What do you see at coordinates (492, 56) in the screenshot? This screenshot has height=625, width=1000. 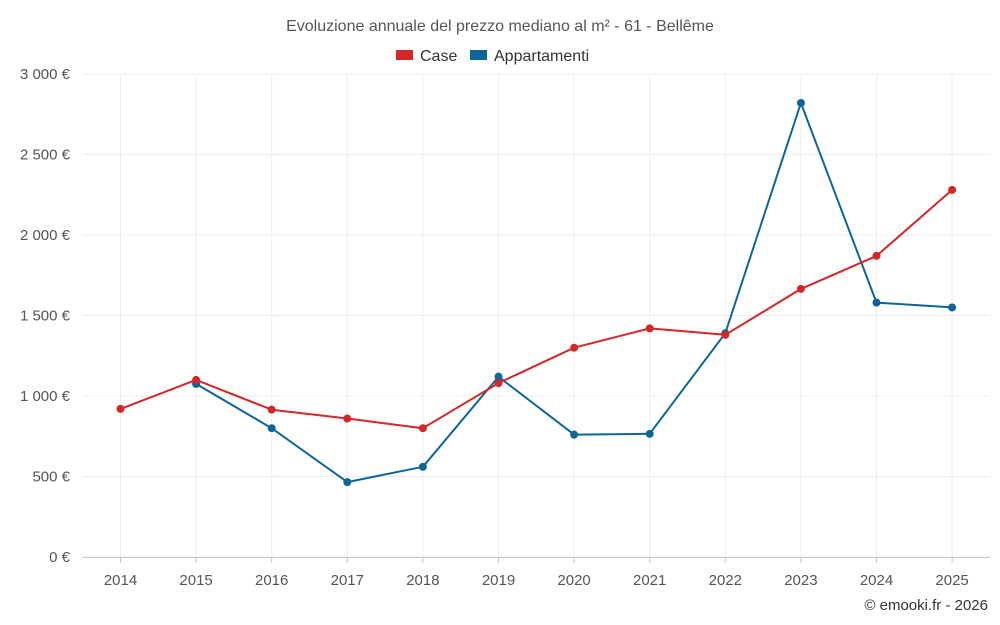 I see `legend: Case Appartamenti` at bounding box center [492, 56].